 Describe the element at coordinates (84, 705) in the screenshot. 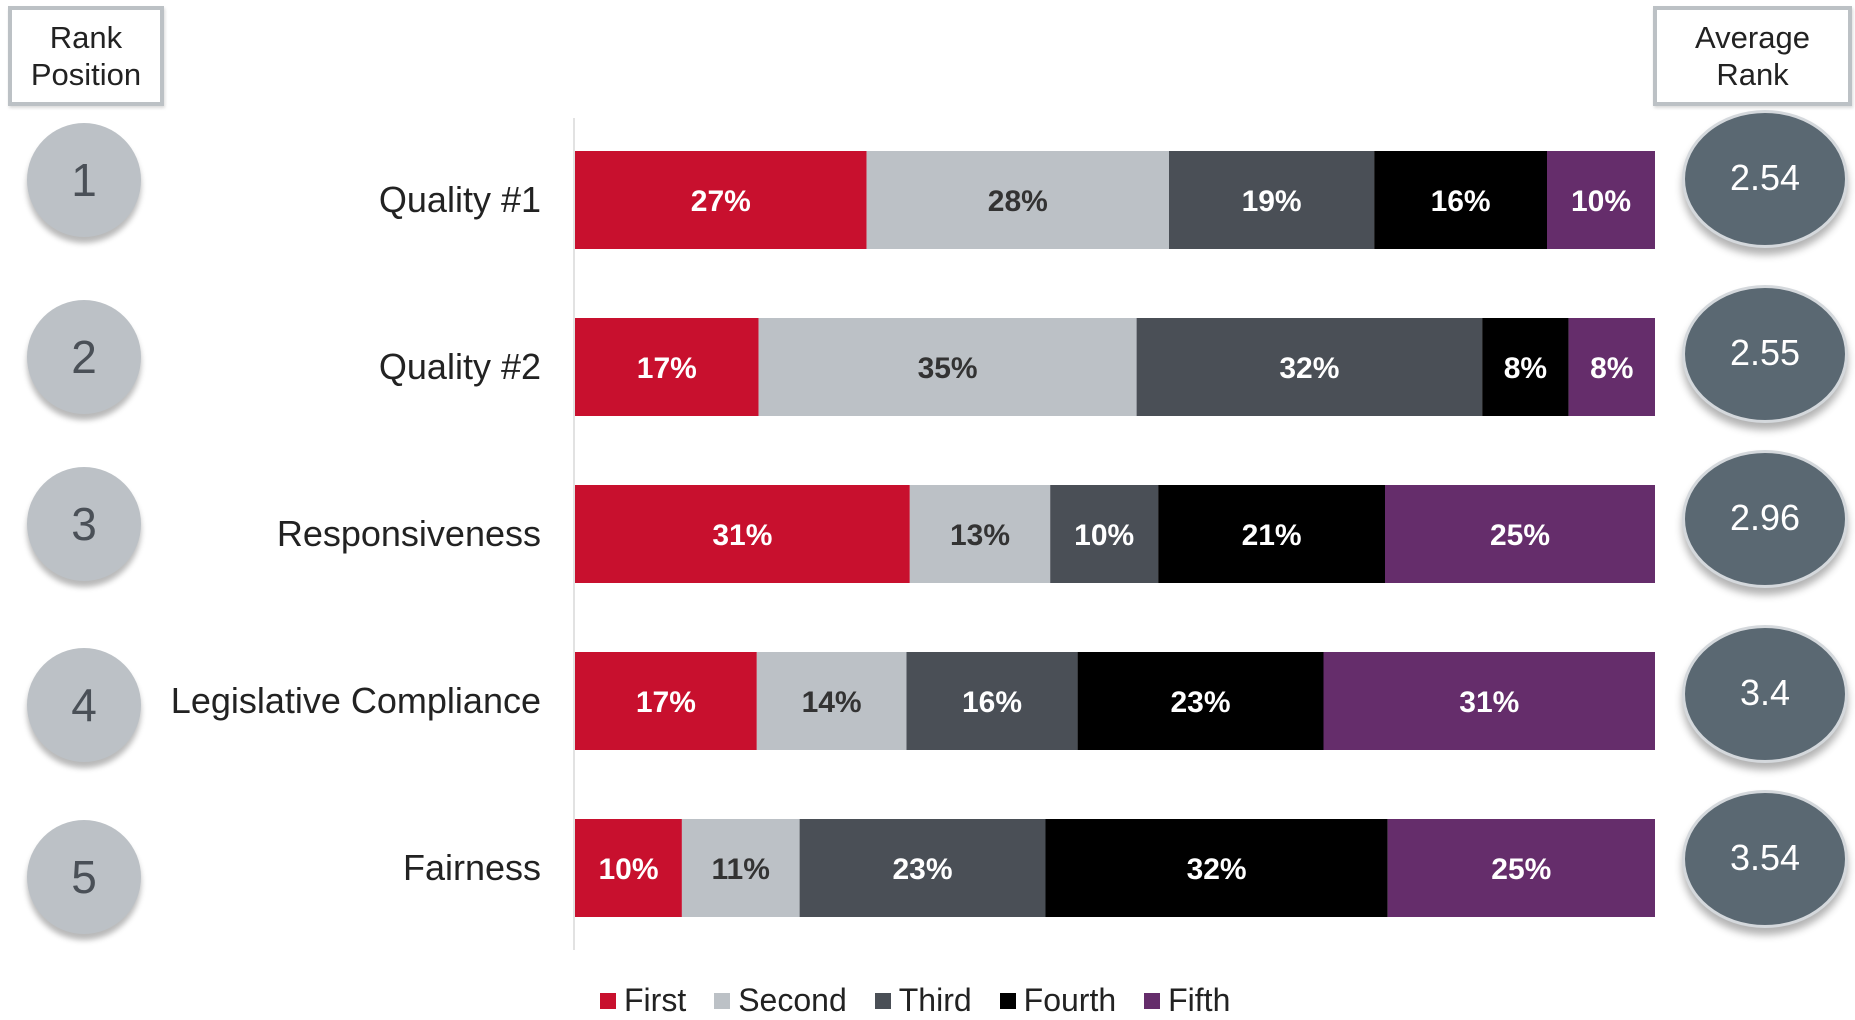

I see `rank-circle: 4` at that location.